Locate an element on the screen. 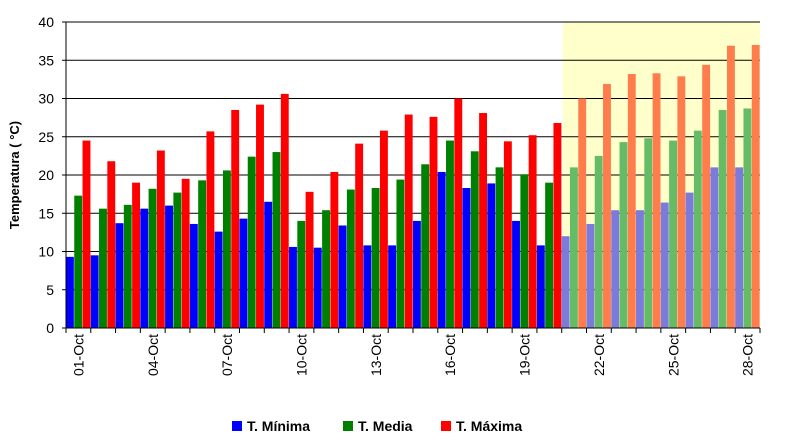 Image resolution: width=800 pixels, height=438 pixels. y-tick-labels: 0 5 10 15 20 25 30 35 40 is located at coordinates (46, 175).